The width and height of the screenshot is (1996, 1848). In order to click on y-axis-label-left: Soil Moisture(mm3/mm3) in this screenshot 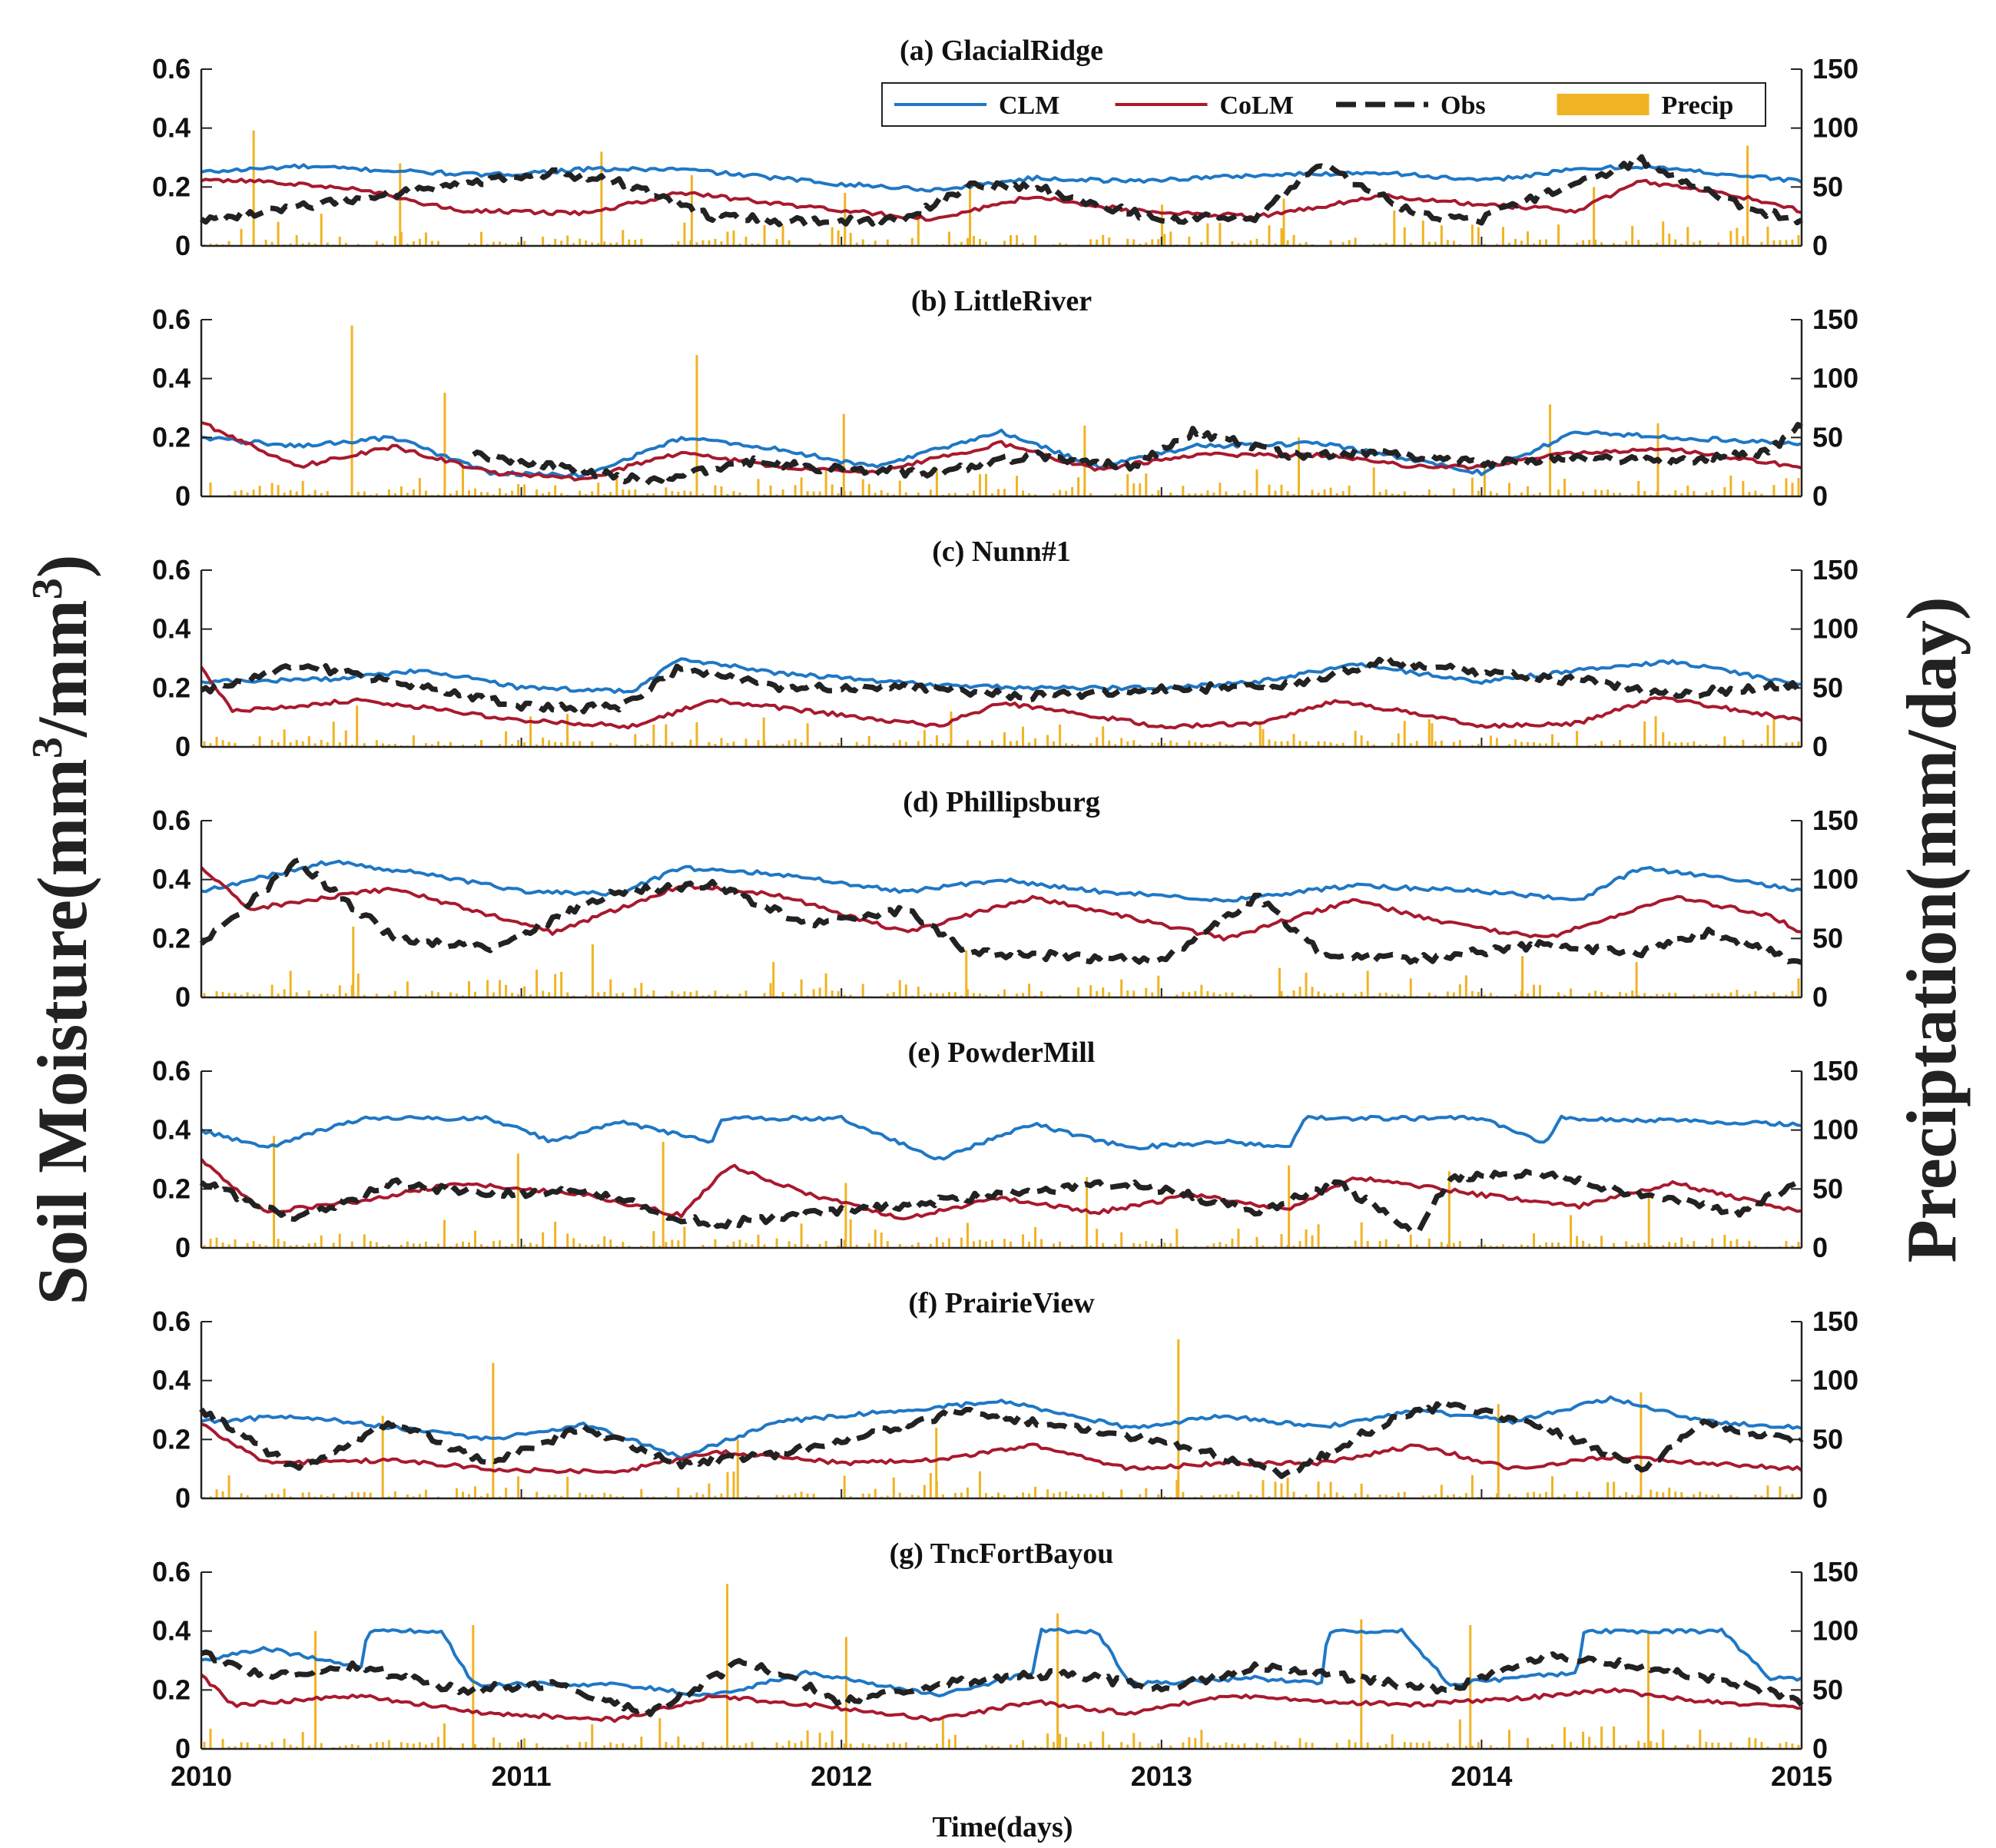, I will do `click(62, 930)`.